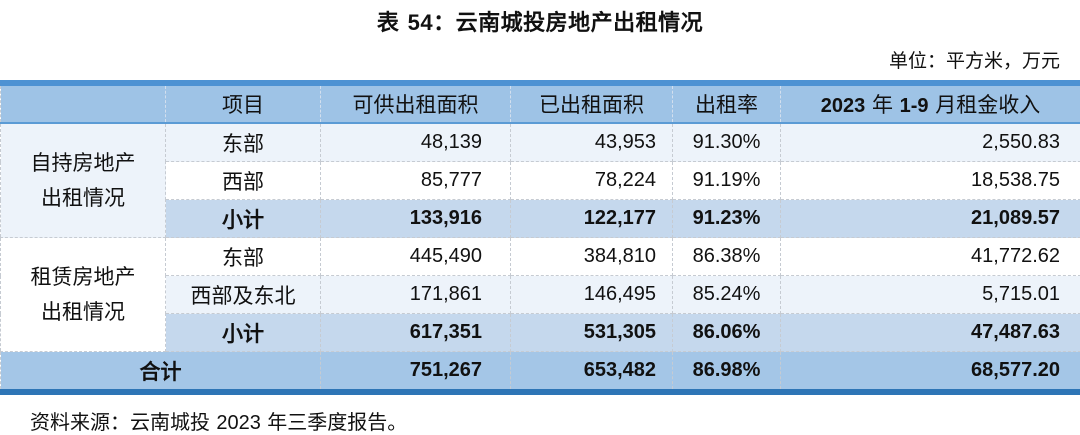 The height and width of the screenshot is (435, 1080). Describe the element at coordinates (416, 142) in the screenshot. I see `cell-available: 48,139` at that location.